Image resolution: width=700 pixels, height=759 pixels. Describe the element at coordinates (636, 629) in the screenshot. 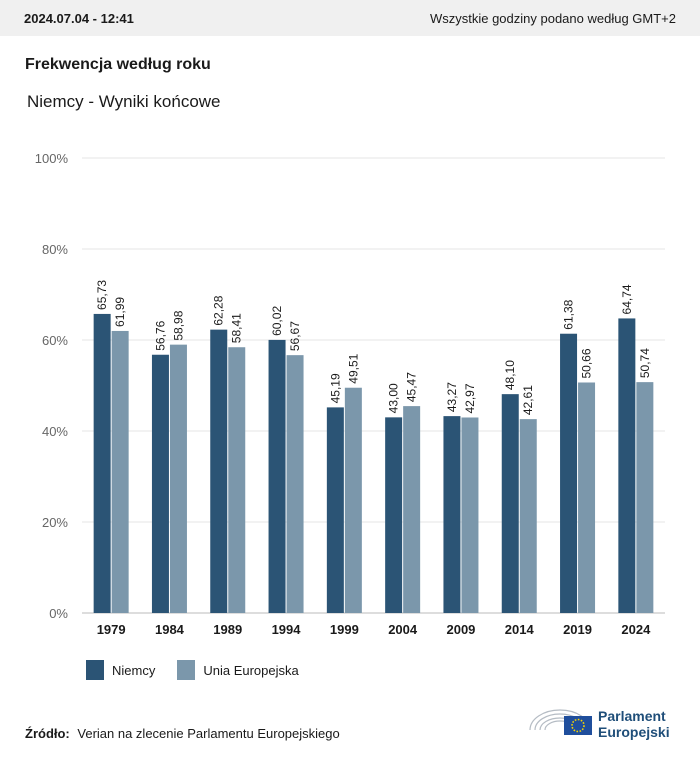

I see `x-tick-label: 2024` at that location.